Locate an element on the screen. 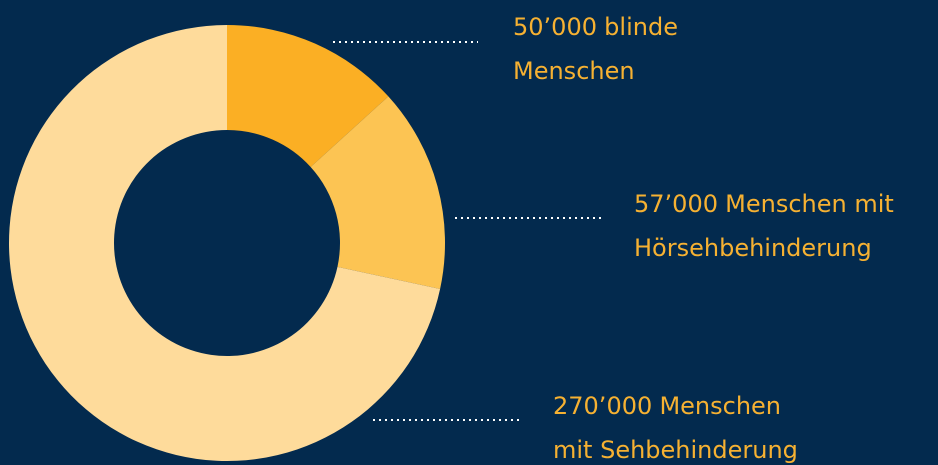 The height and width of the screenshot is (465, 938). value-label: 270’000 is located at coordinates (602, 406).